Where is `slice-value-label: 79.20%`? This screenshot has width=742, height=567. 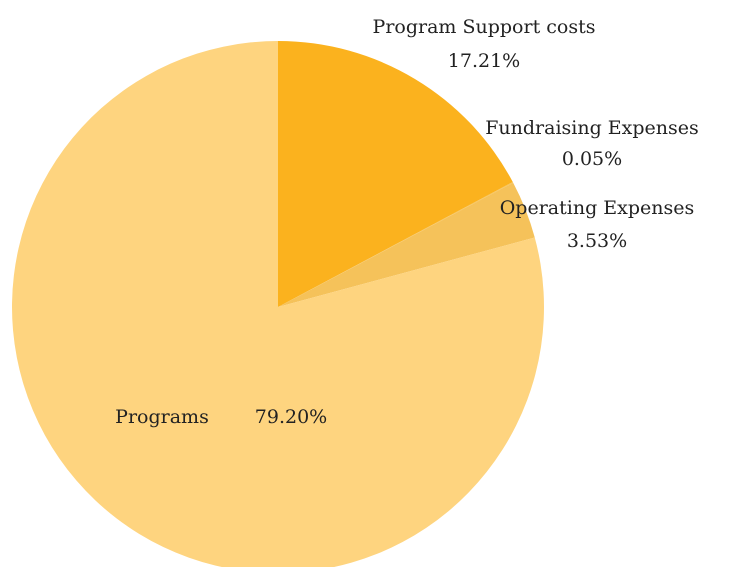
slice-value-label: 79.20% is located at coordinates (291, 417).